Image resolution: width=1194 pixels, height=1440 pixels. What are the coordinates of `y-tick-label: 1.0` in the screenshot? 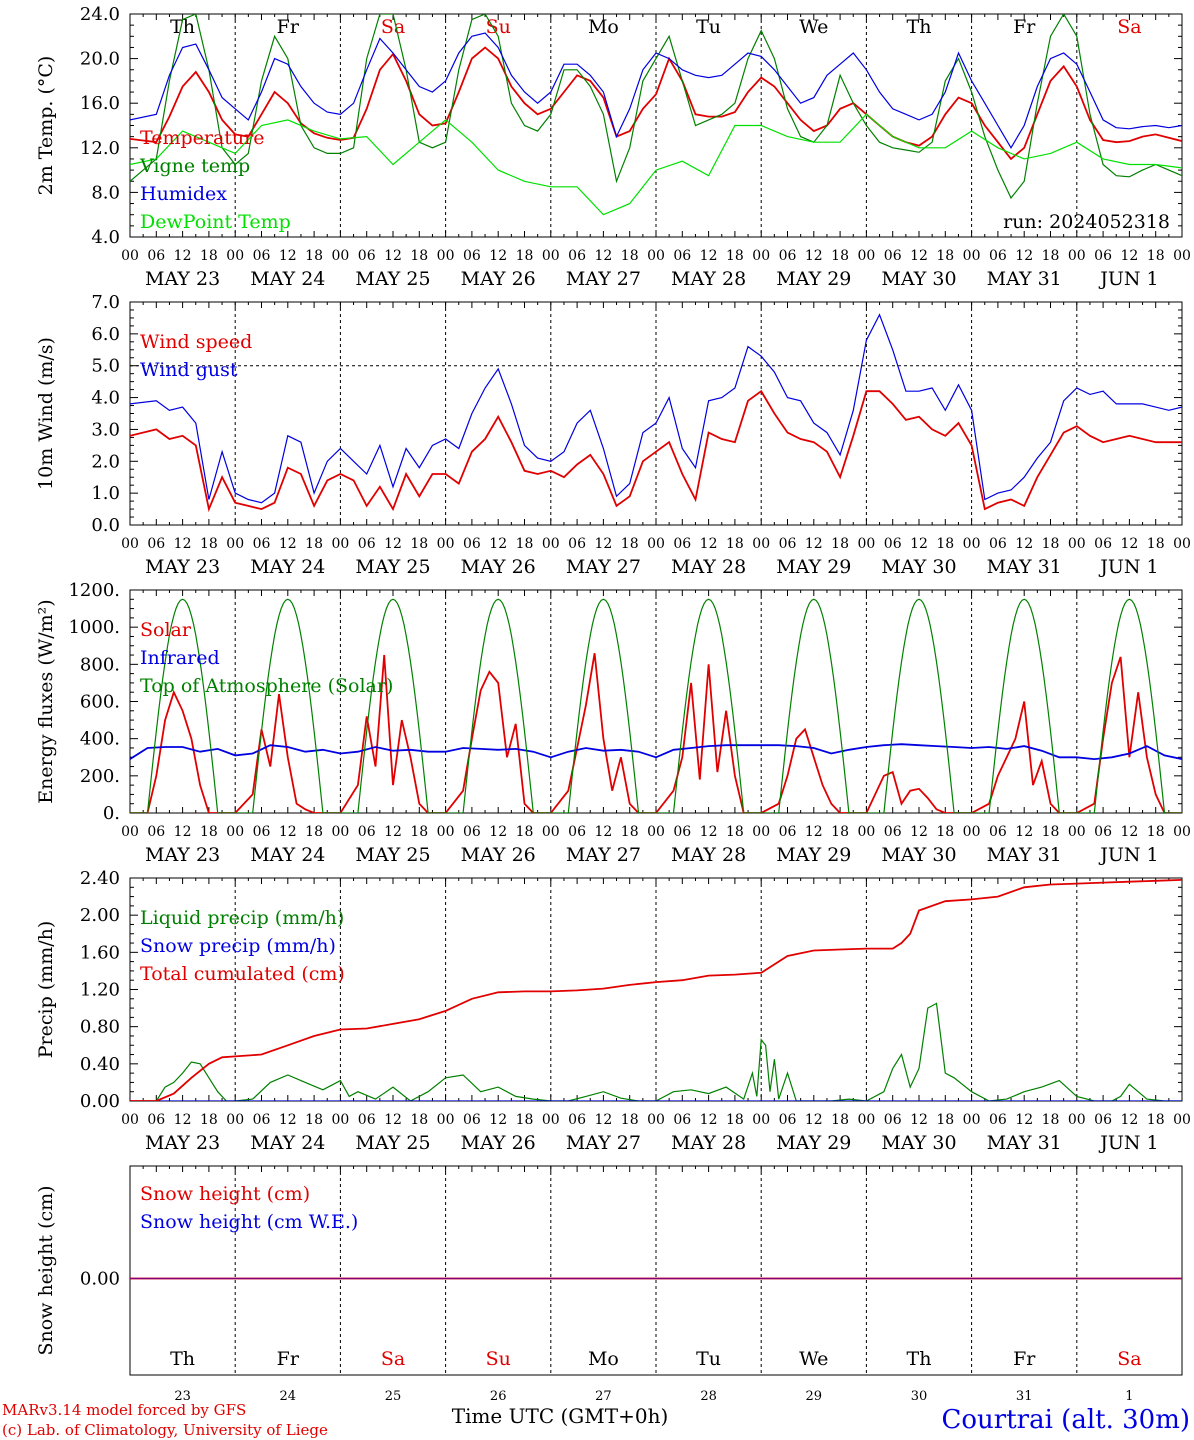 It's located at (105, 493).